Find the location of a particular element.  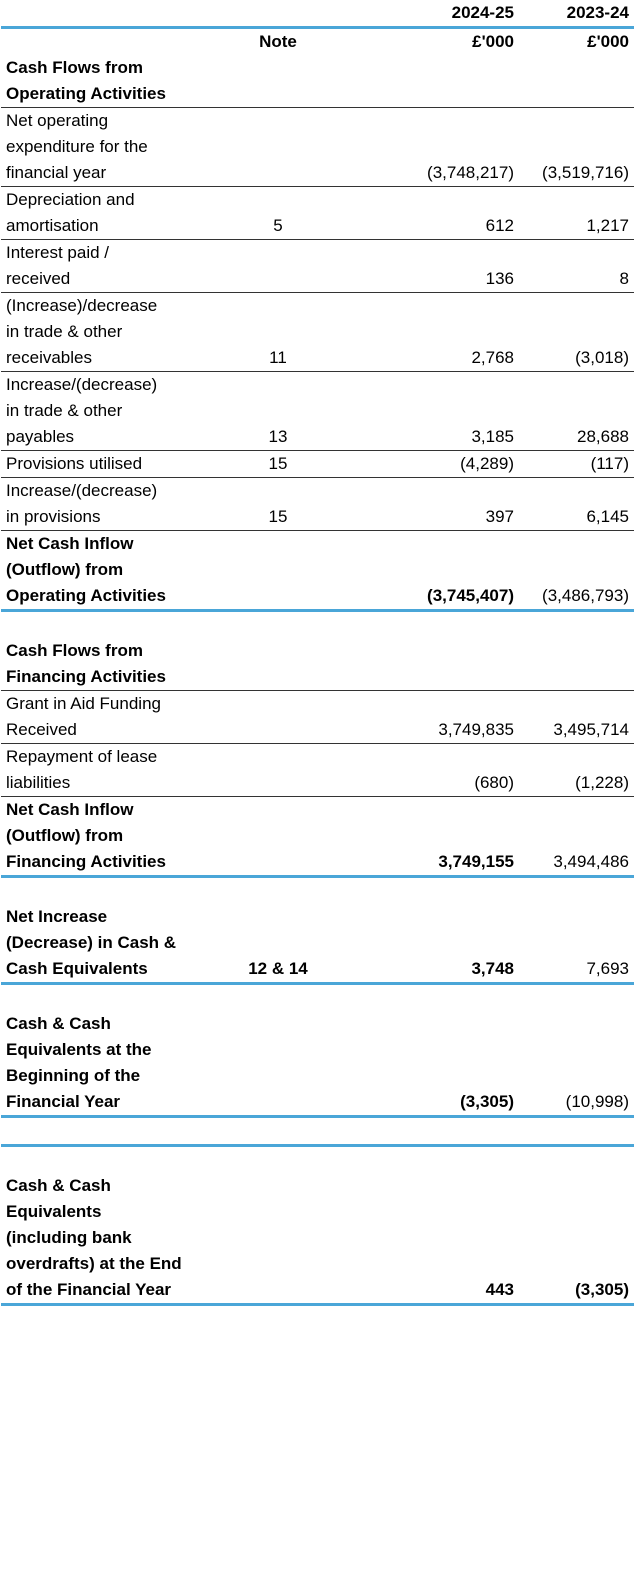

spacer-cell is located at coordinates (317, 1130).